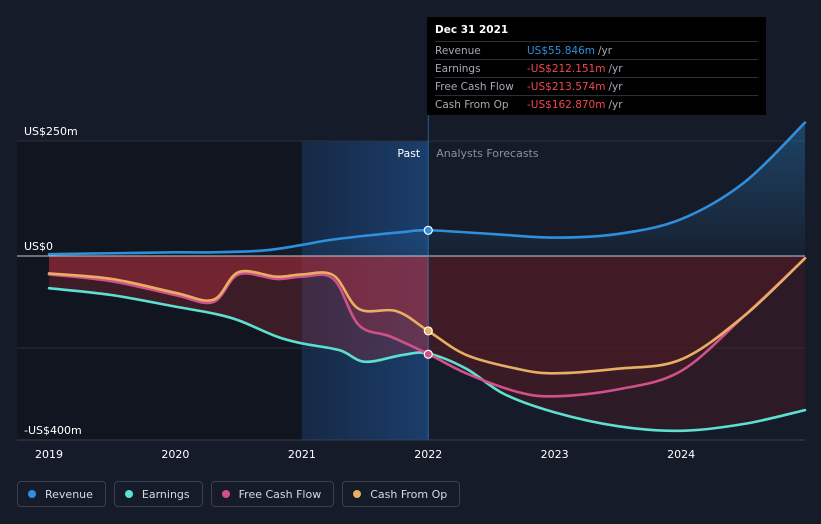 This screenshot has height=524, width=821. I want to click on legend-item-earnings: Earnings, so click(158, 494).